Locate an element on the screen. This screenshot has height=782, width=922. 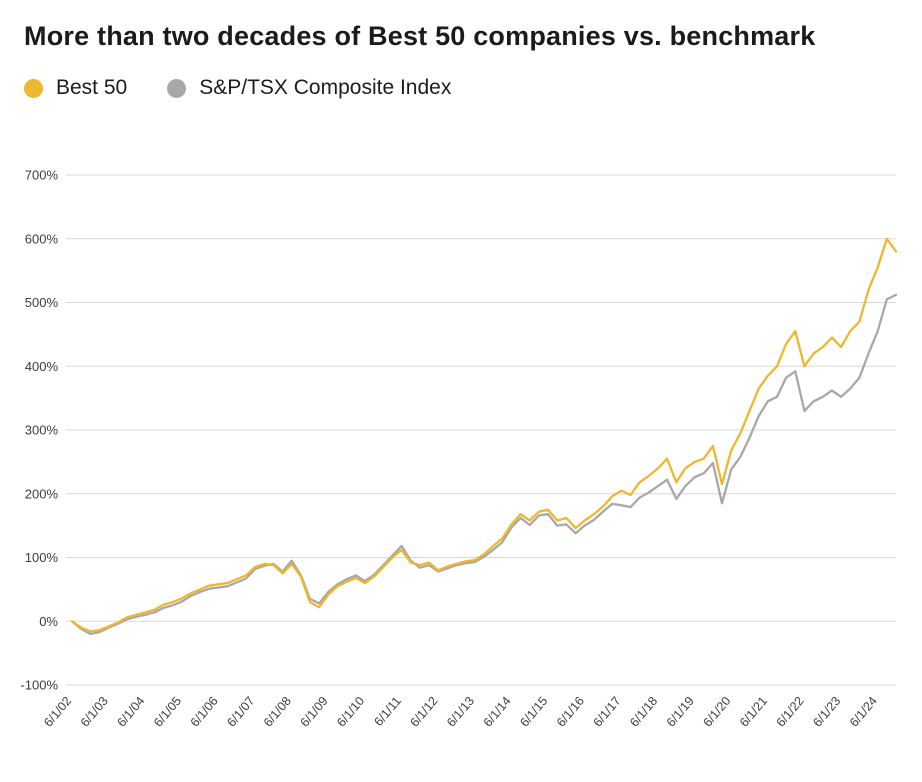
svg-text: 0% is located at coordinates (48, 621).